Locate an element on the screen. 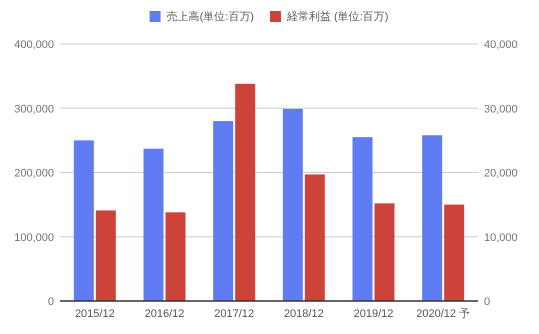 This screenshot has height=334, width=539. y2-tick-label: 0 is located at coordinates (487, 302).